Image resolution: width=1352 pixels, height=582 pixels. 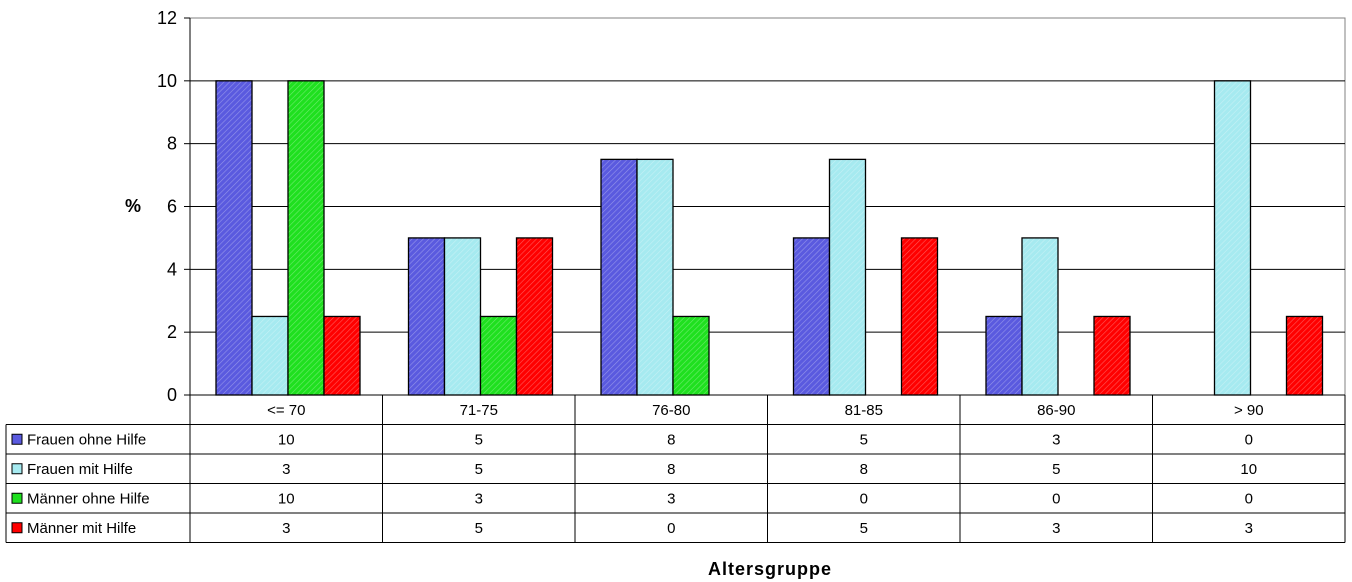 I want to click on x-axis-label: Altersgruppe, so click(x=770, y=569).